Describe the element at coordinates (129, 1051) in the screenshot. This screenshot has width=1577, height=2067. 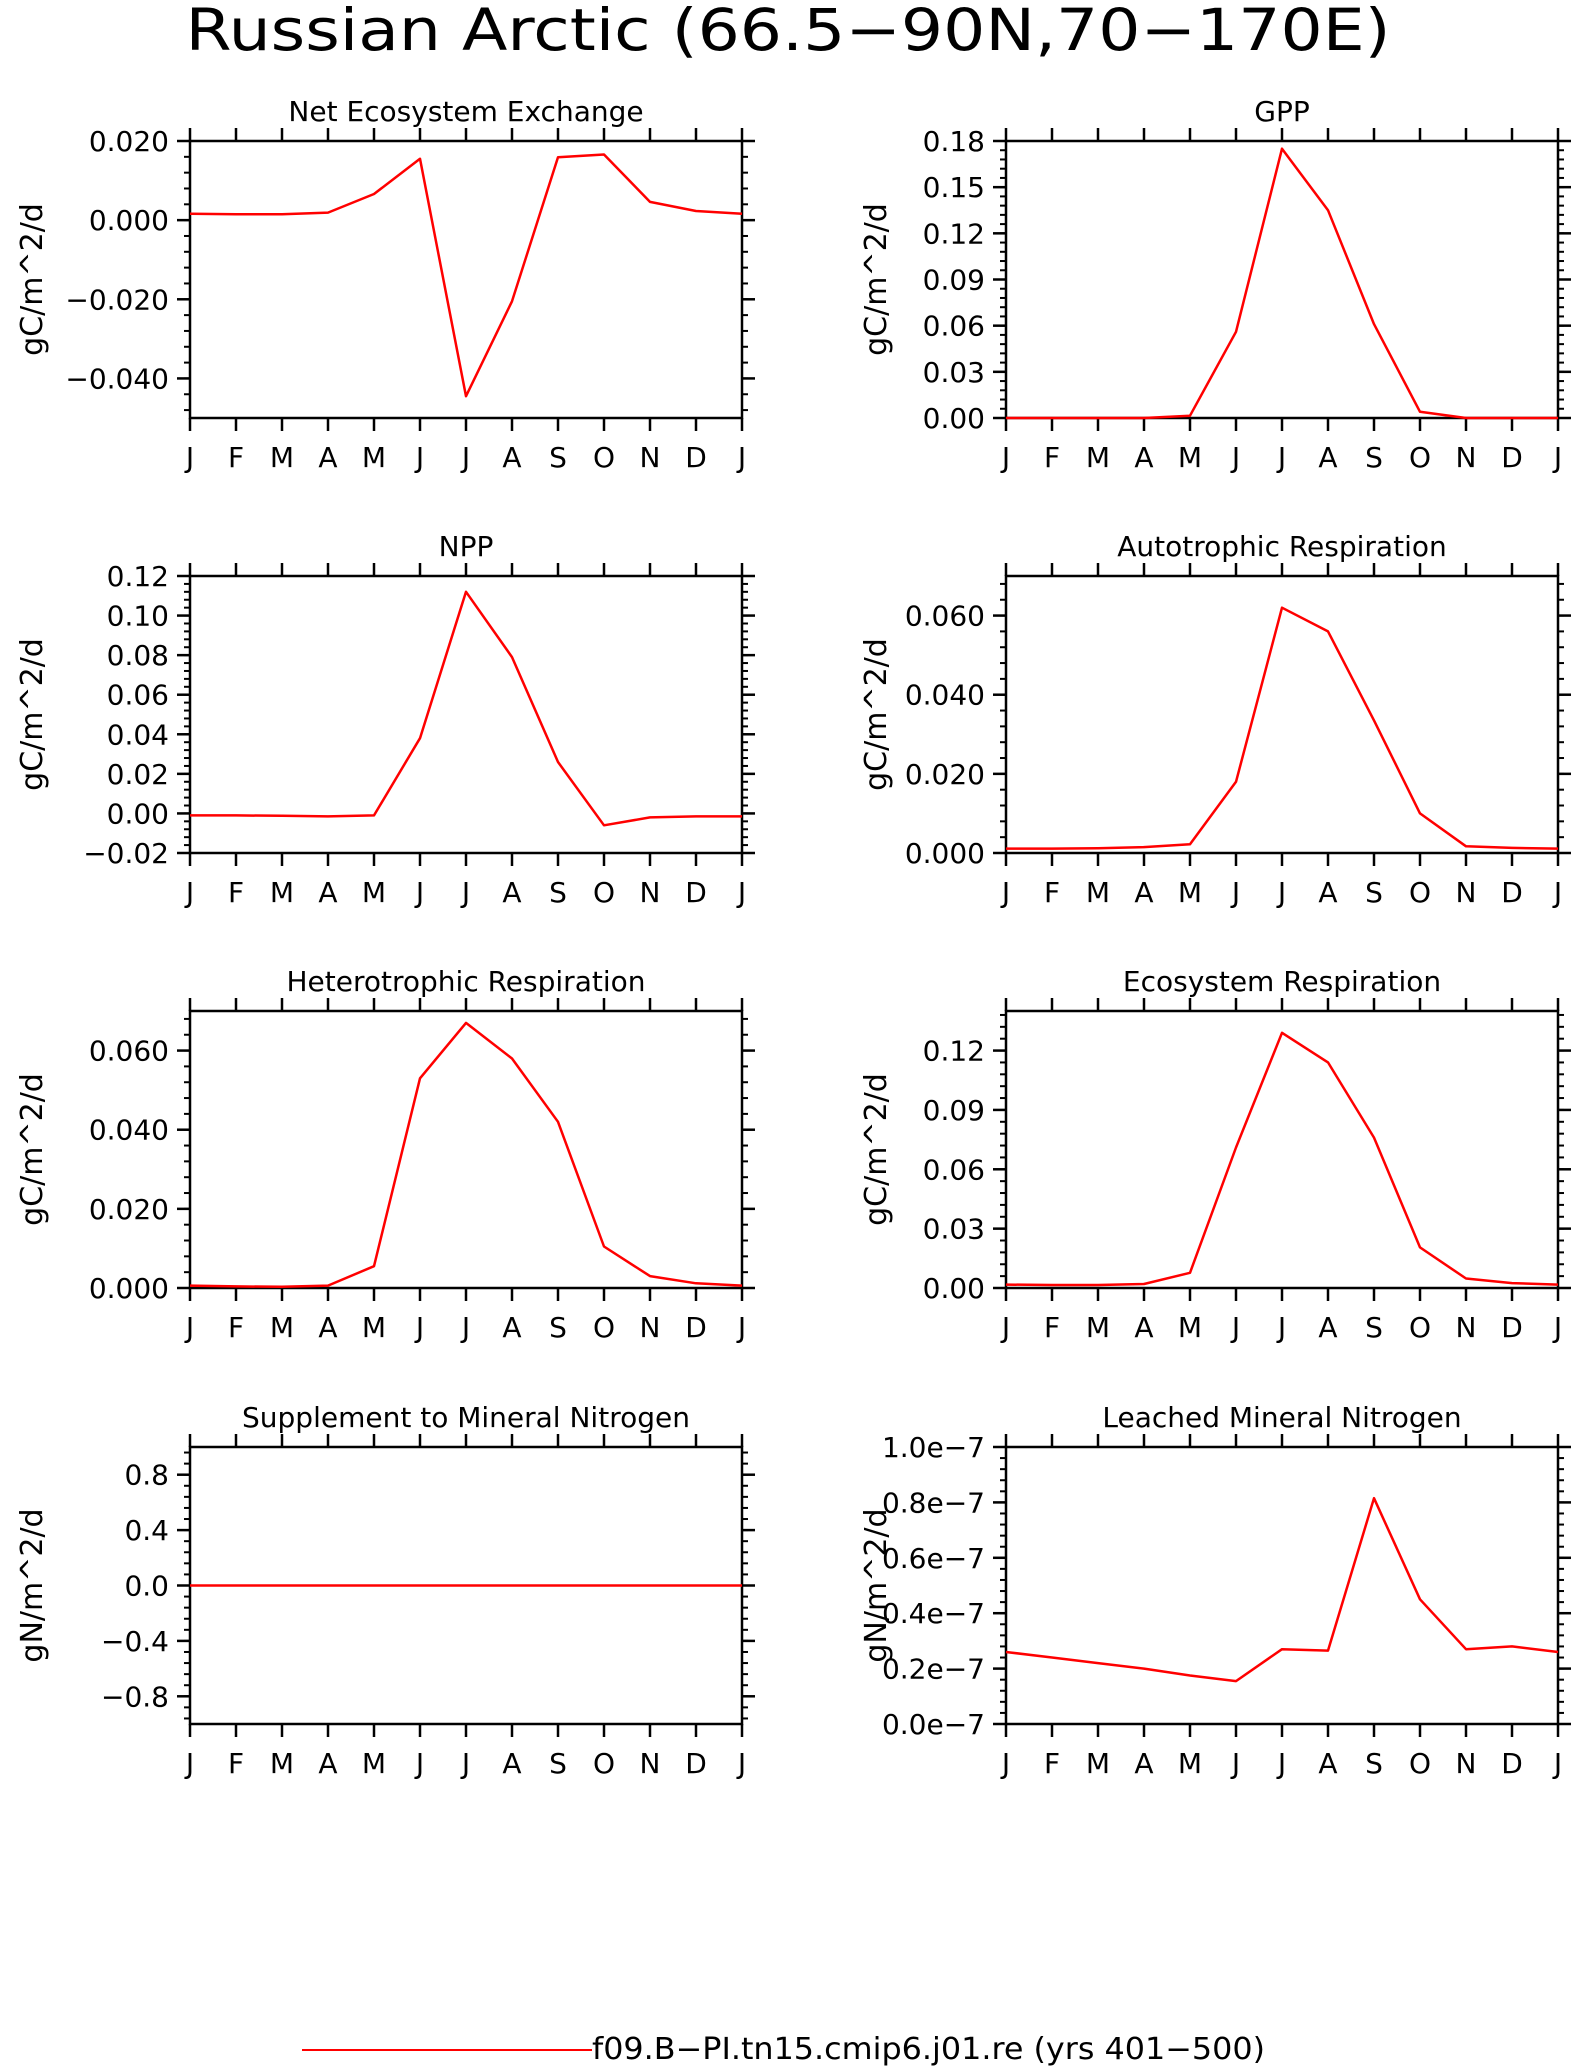
I see `y-tick-label: 0.060` at that location.